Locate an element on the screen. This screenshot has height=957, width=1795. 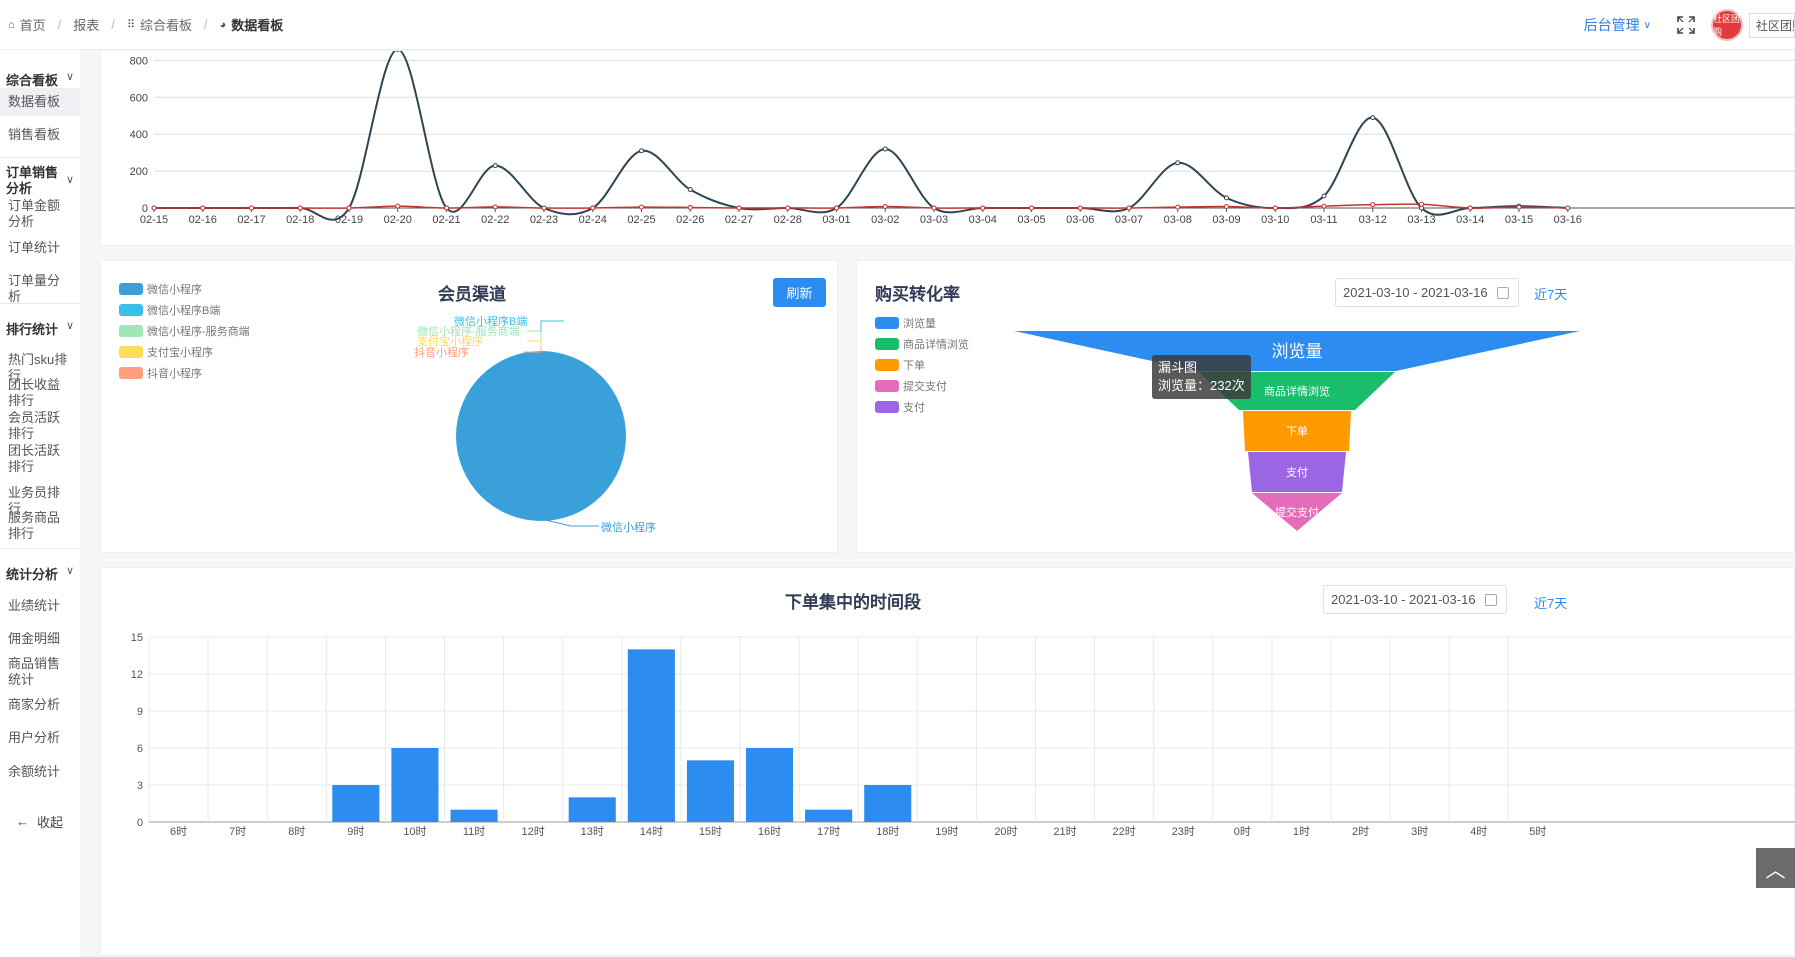
shop-name: 社区团购 is located at coordinates (1772, 25).